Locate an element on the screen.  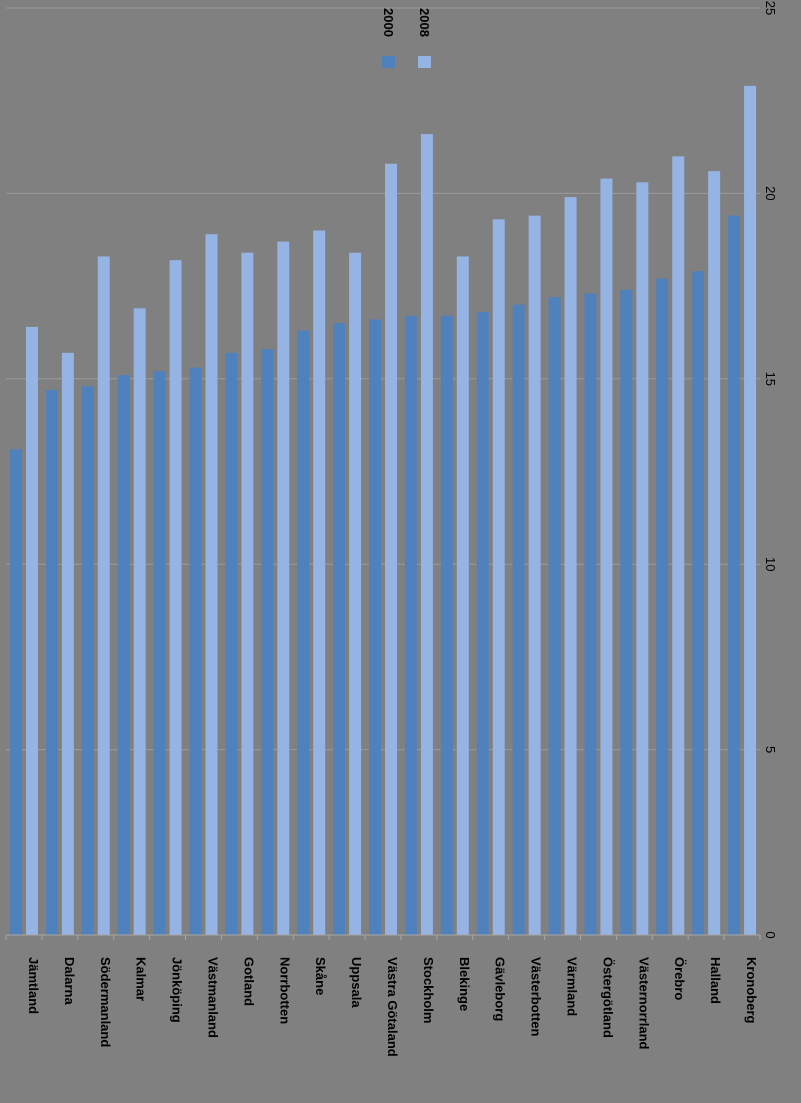
category-label: Gävleborg is located at coordinates (500, 989).